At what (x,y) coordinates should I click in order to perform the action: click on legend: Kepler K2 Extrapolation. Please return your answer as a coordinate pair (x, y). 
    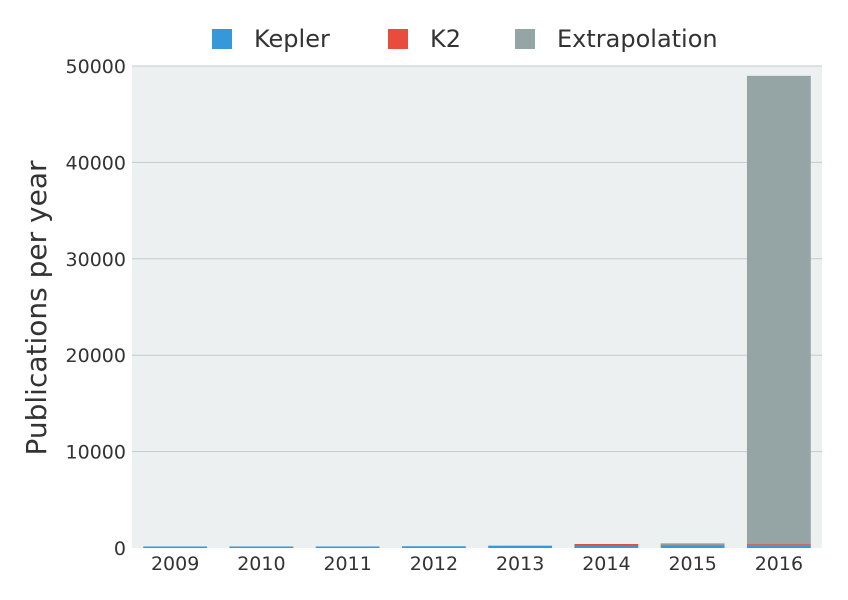
    Looking at the image, I should click on (465, 39).